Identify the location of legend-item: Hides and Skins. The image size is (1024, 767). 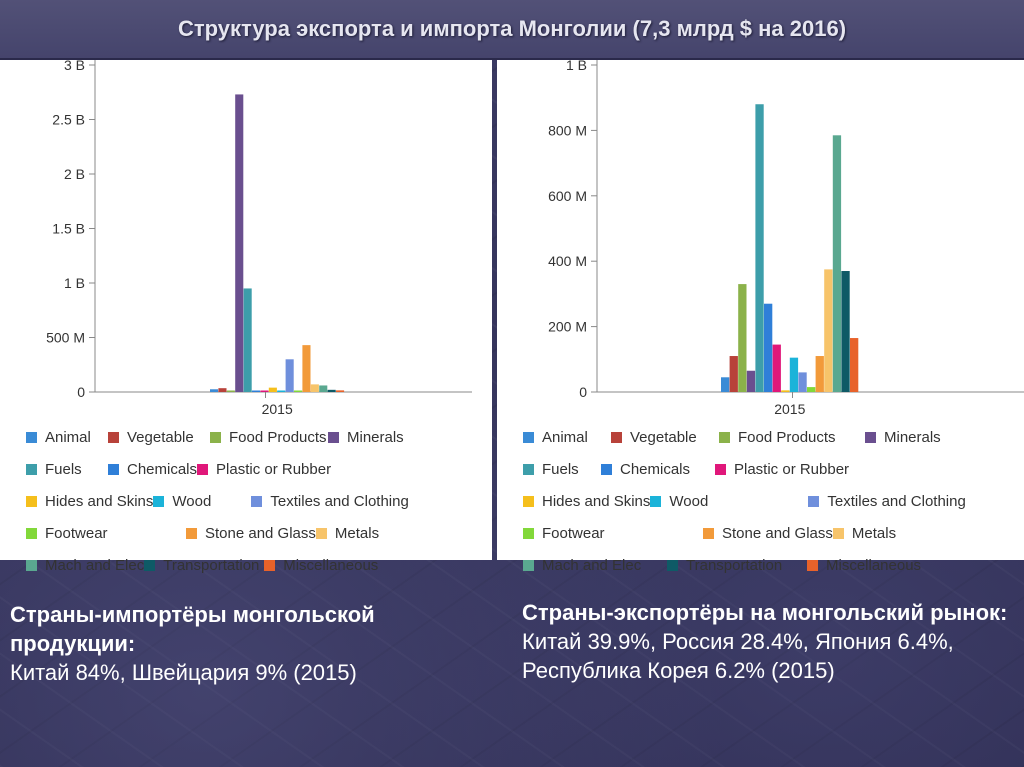
(89, 501).